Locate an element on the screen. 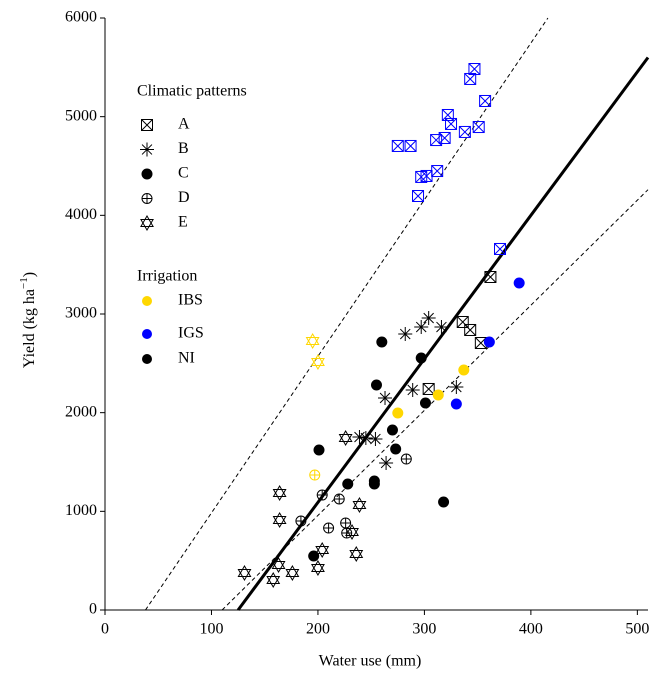  x-tick-label: 500 is located at coordinates (637, 629).